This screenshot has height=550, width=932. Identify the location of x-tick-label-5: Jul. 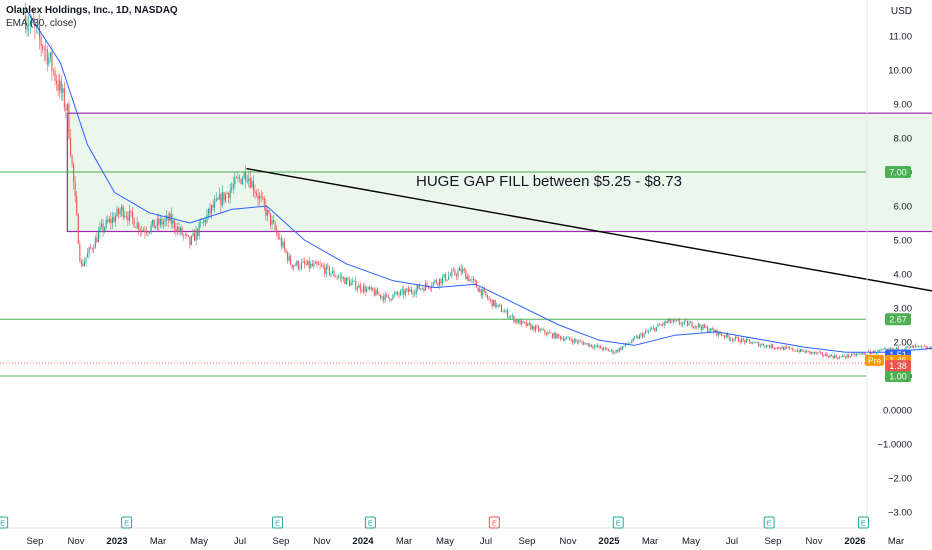
(240, 541).